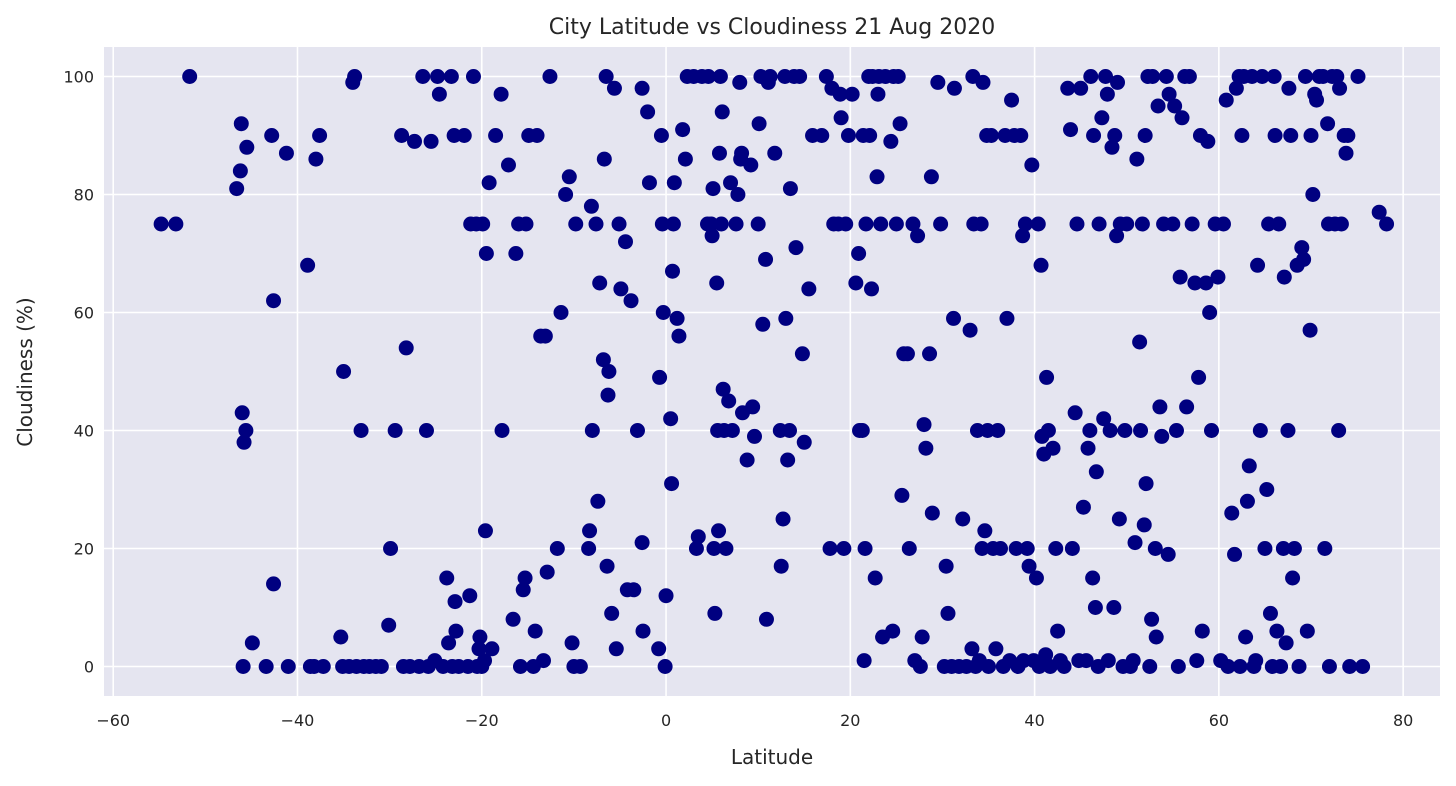  What do you see at coordinates (84, 195) in the screenshot?
I see `y-tick-label: 80` at bounding box center [84, 195].